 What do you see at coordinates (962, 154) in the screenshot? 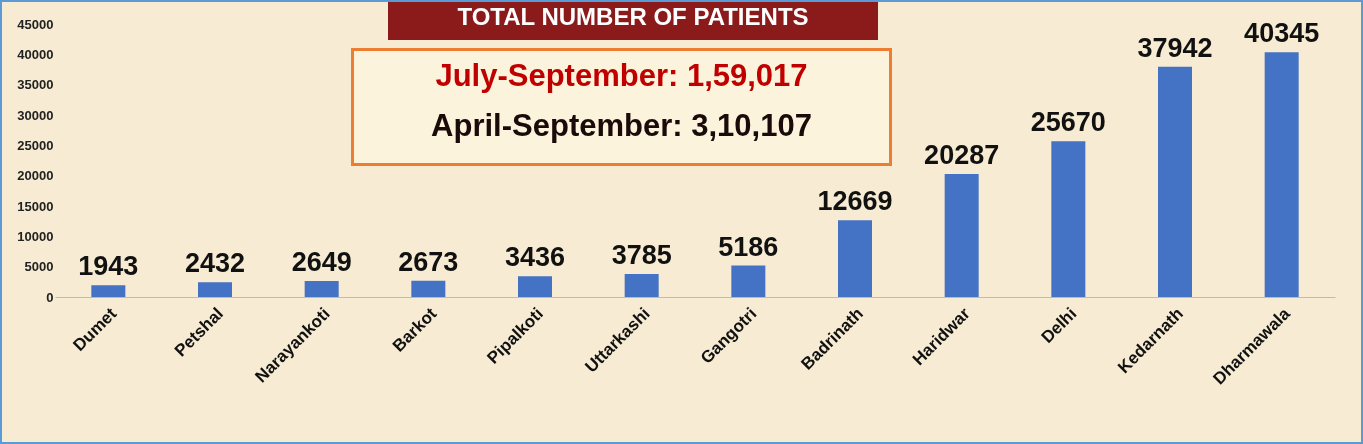
I see `data-label: 20287` at bounding box center [962, 154].